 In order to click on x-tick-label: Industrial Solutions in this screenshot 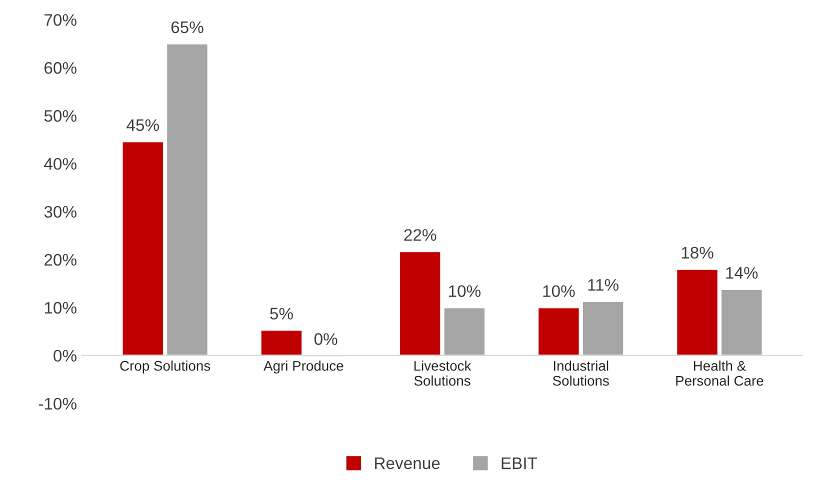, I will do `click(580, 373)`.